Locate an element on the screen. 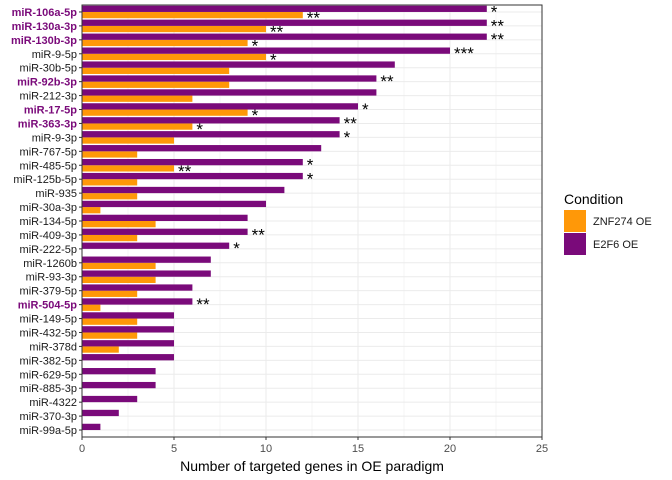  y-tick-label-mir-935: miR-935 is located at coordinates (56, 194).